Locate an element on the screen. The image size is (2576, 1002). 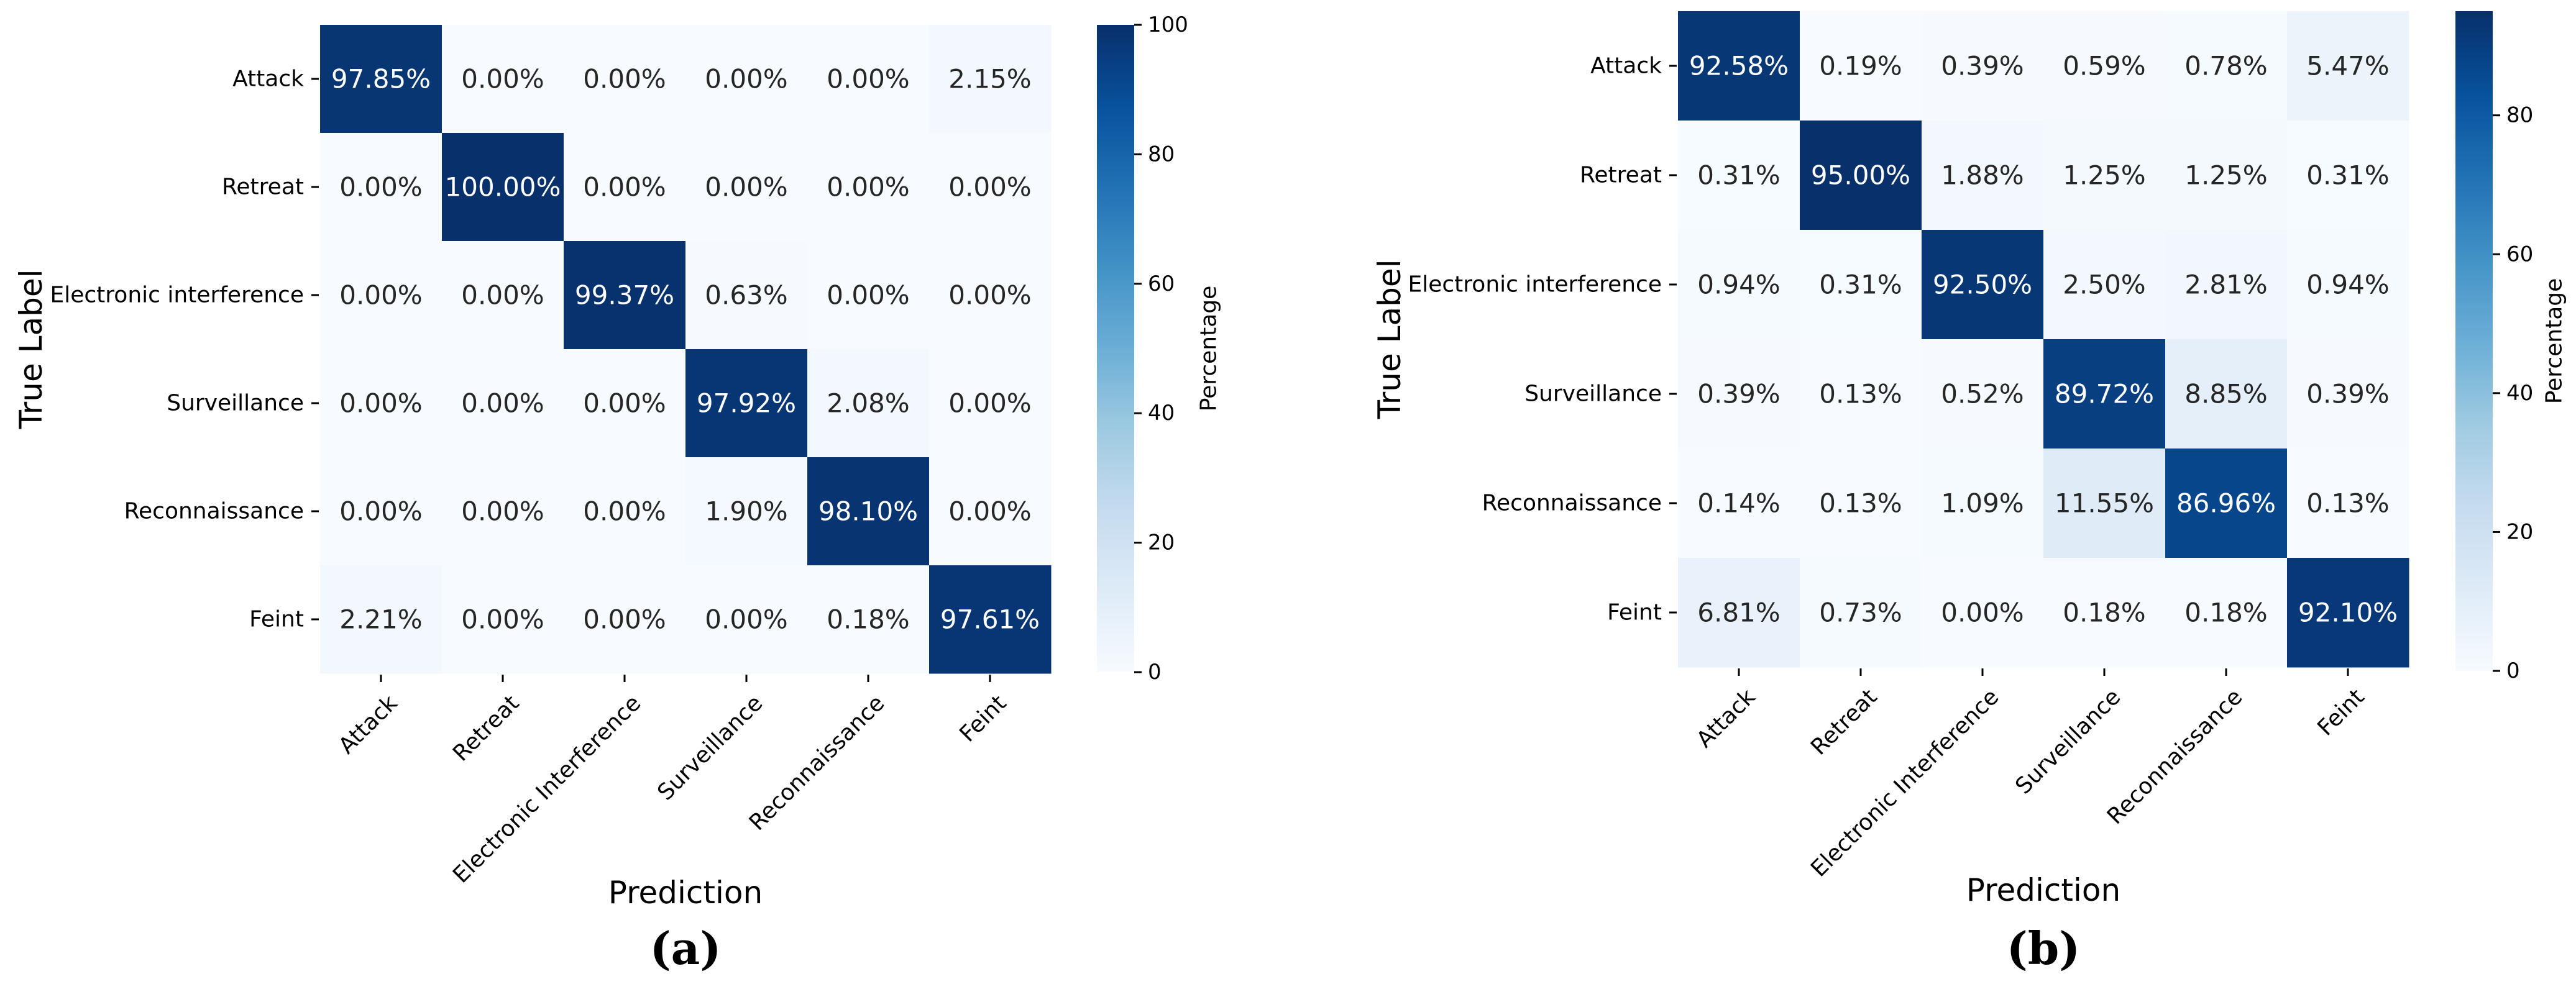
panel-label: (b) is located at coordinates (2043, 948).